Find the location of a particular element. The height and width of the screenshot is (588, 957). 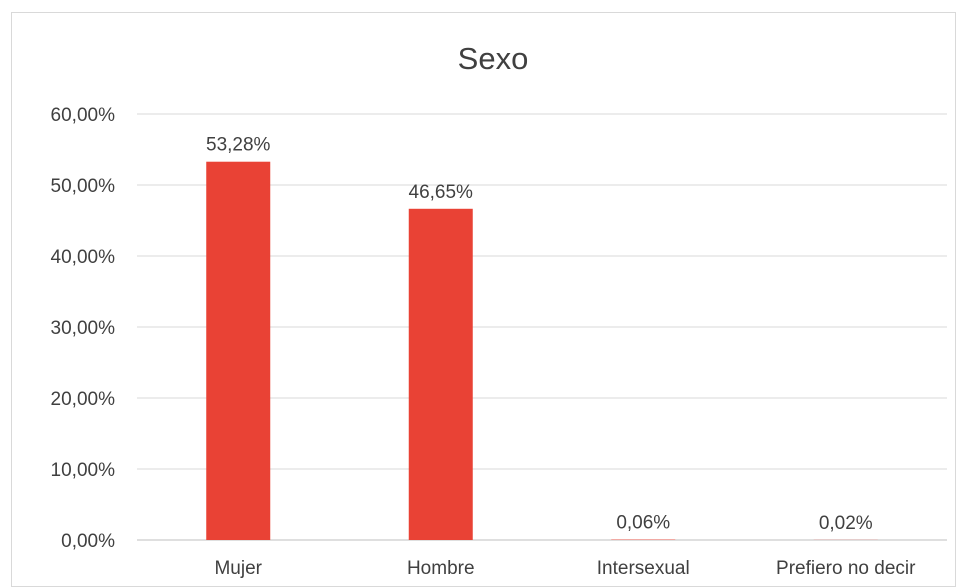

chart-title: Sexo is located at coordinates (493, 58).